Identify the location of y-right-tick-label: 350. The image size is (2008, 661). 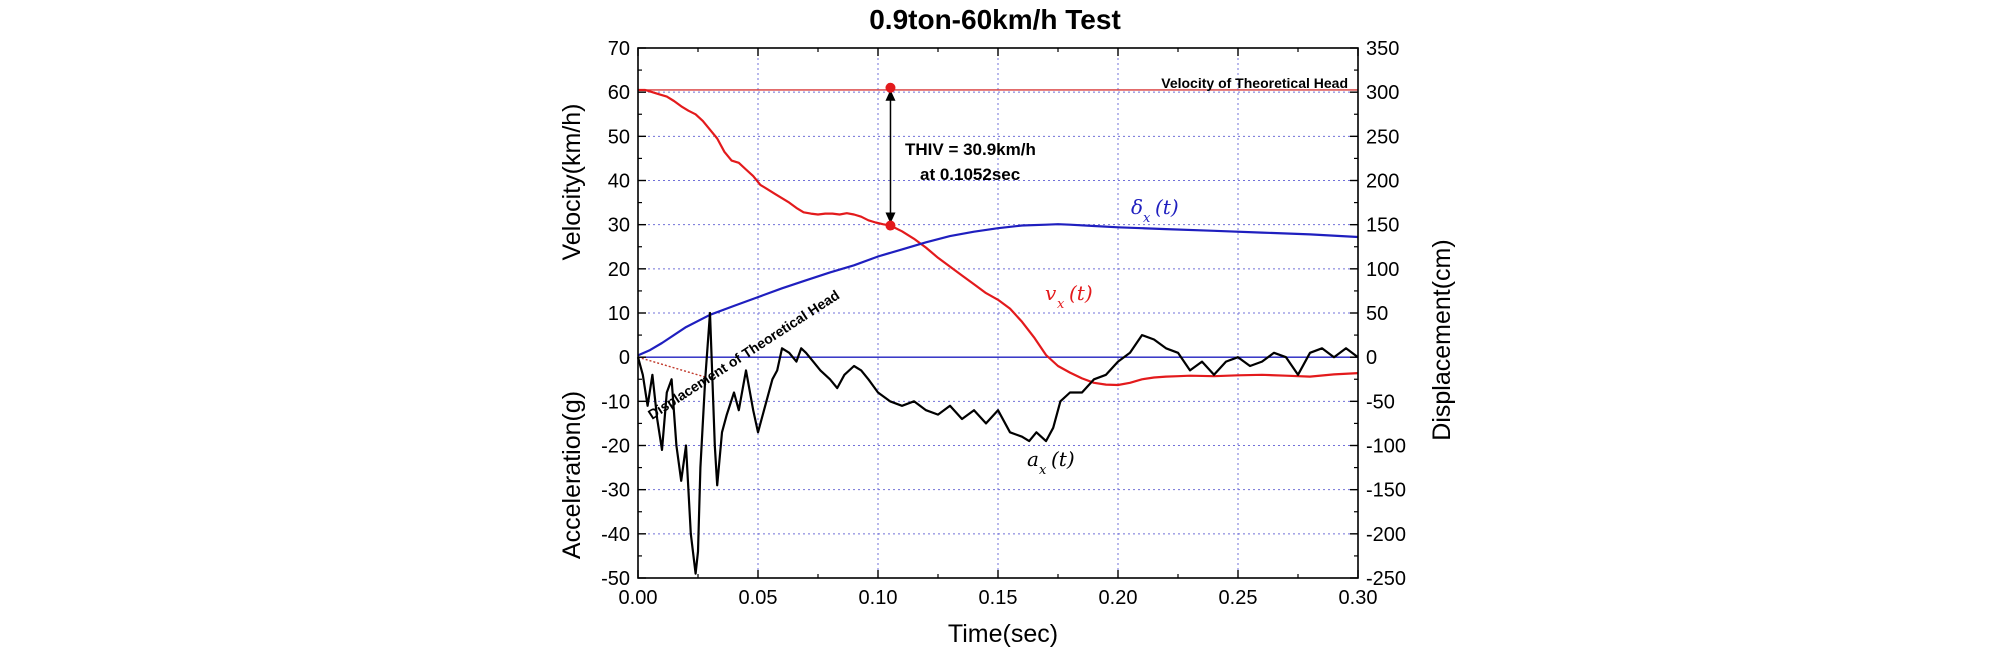
(1382, 49).